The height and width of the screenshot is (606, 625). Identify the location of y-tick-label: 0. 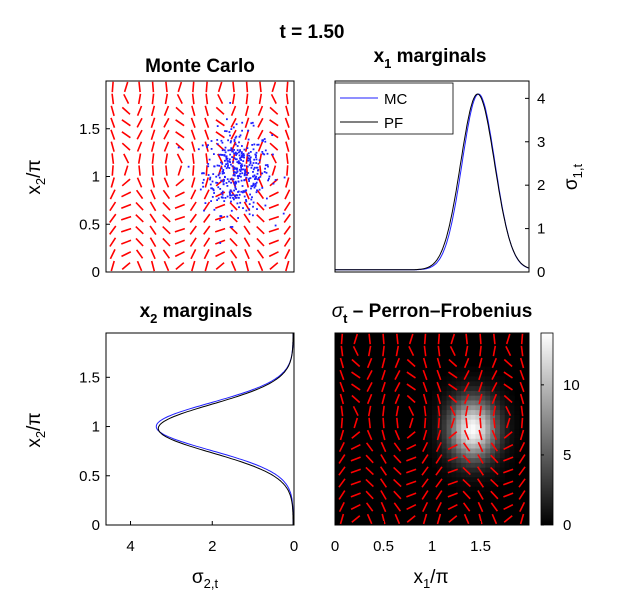
(96, 272).